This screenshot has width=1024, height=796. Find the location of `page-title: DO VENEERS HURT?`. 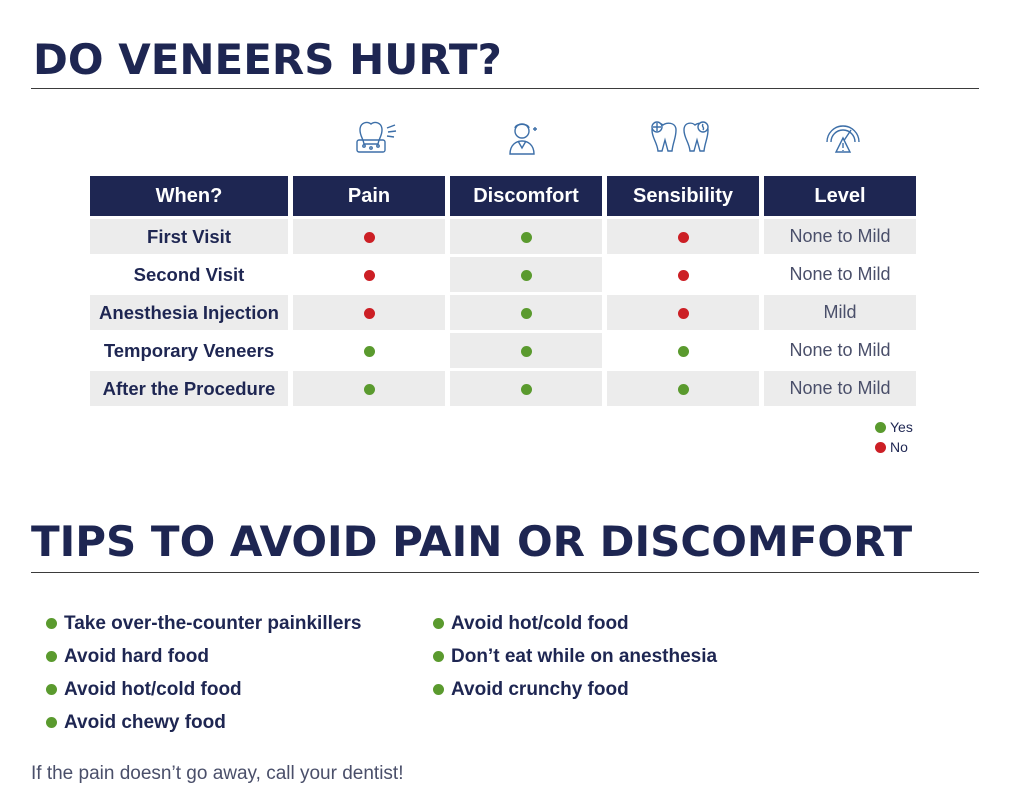

page-title: DO VENEERS HURT? is located at coordinates (267, 59).